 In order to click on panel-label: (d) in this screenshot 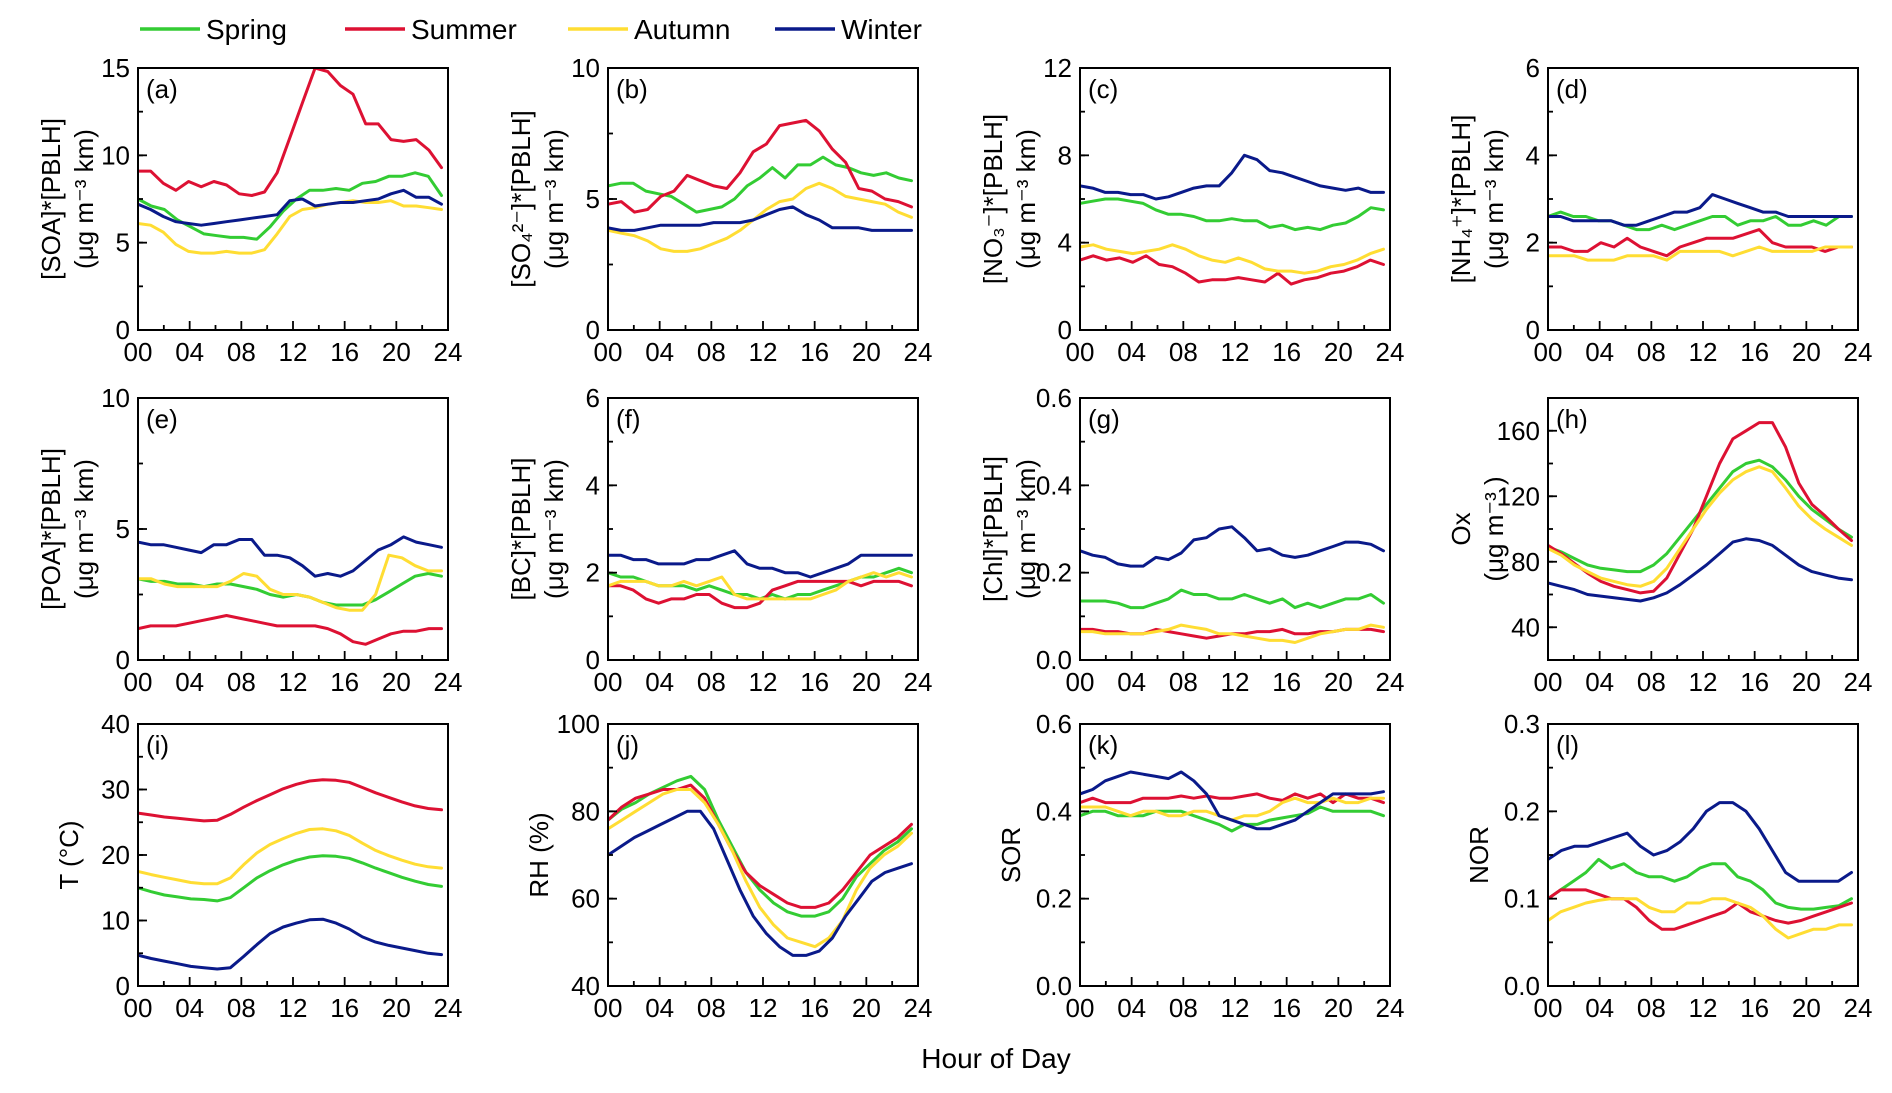, I will do `click(1572, 89)`.